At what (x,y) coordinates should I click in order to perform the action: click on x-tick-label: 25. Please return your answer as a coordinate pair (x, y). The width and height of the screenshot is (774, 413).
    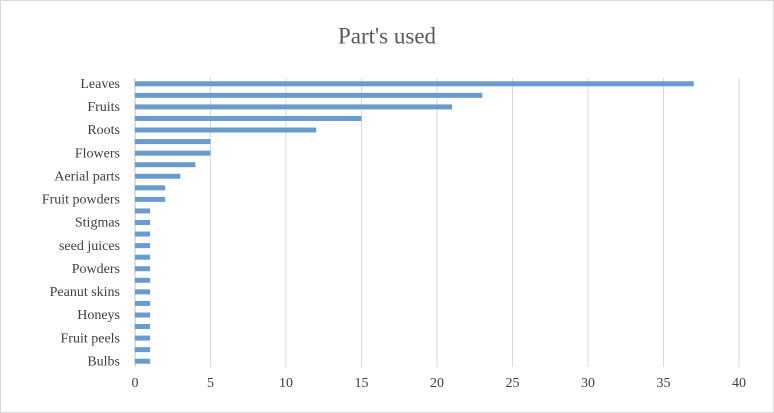
    Looking at the image, I should click on (513, 383).